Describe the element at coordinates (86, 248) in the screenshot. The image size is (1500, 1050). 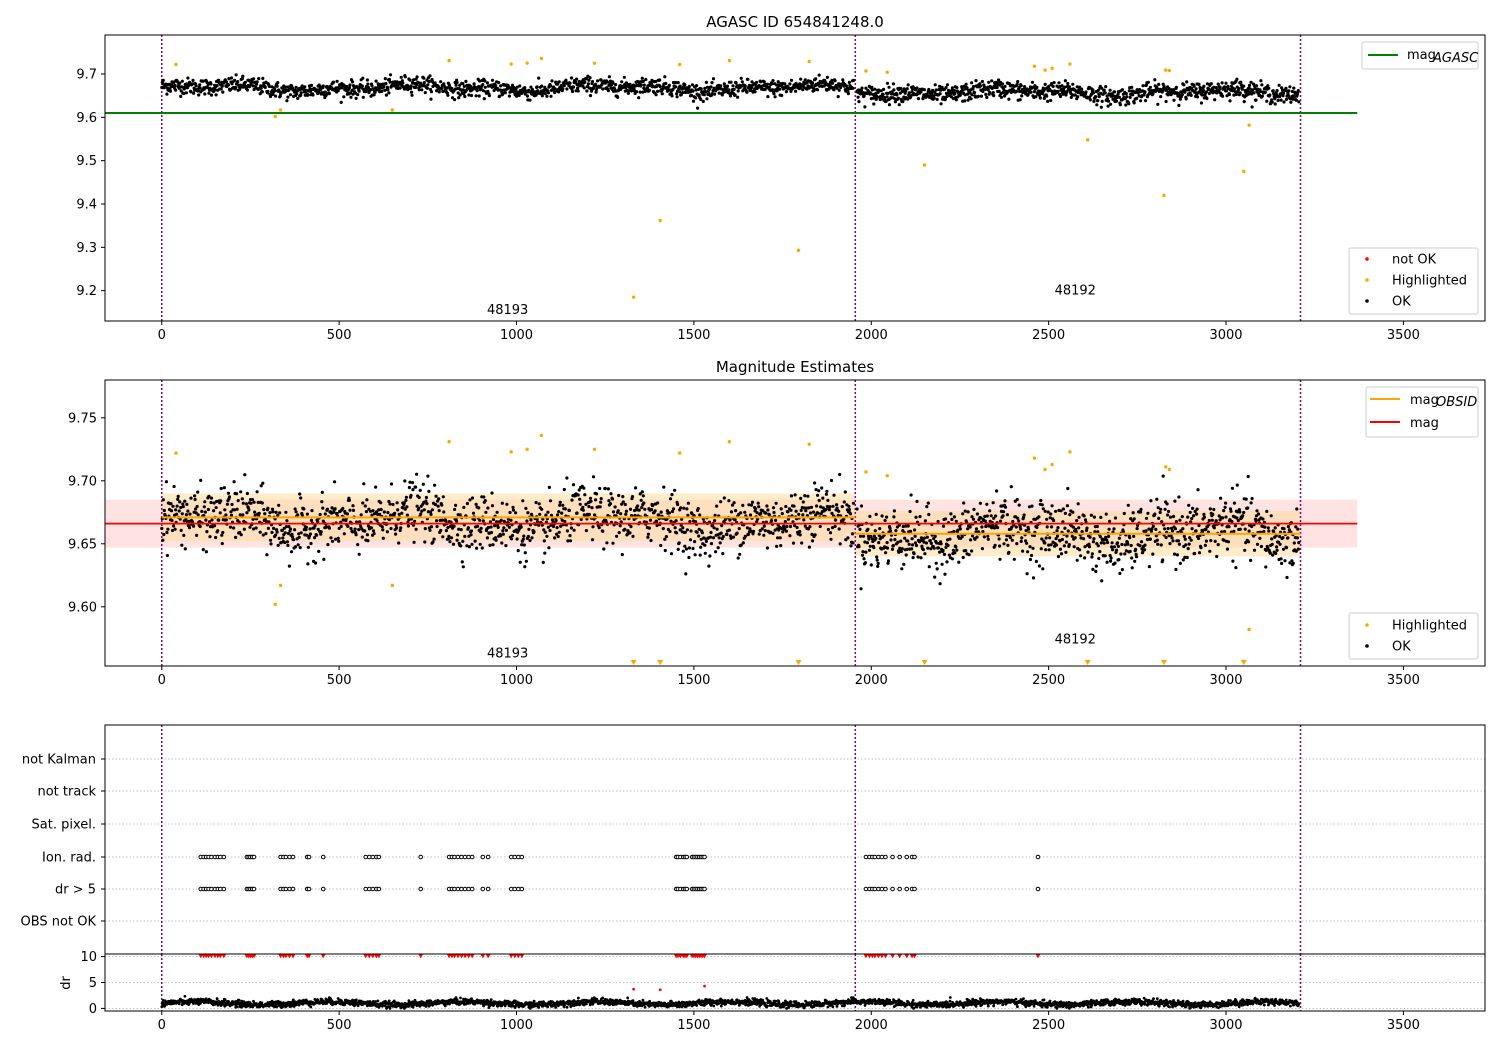
I see `y-tick-label: 9.3` at that location.